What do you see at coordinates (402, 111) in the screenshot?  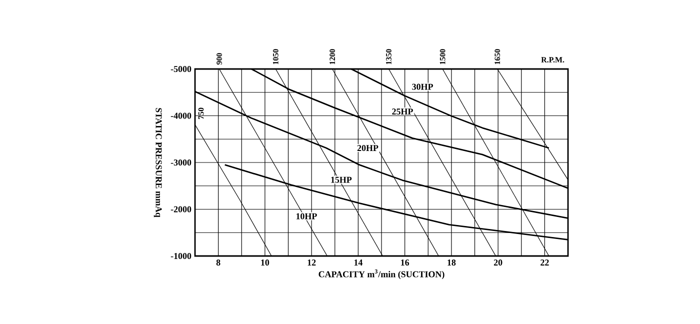 I see `annotation: 25HP` at bounding box center [402, 111].